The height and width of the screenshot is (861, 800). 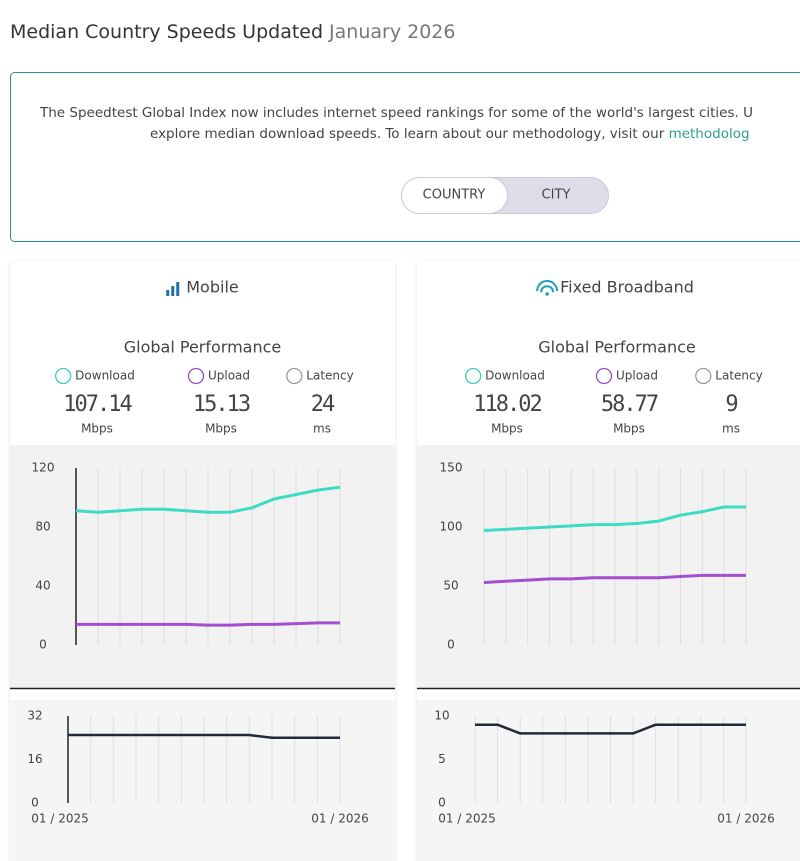 What do you see at coordinates (391, 32) in the screenshot?
I see `date: January 2026` at bounding box center [391, 32].